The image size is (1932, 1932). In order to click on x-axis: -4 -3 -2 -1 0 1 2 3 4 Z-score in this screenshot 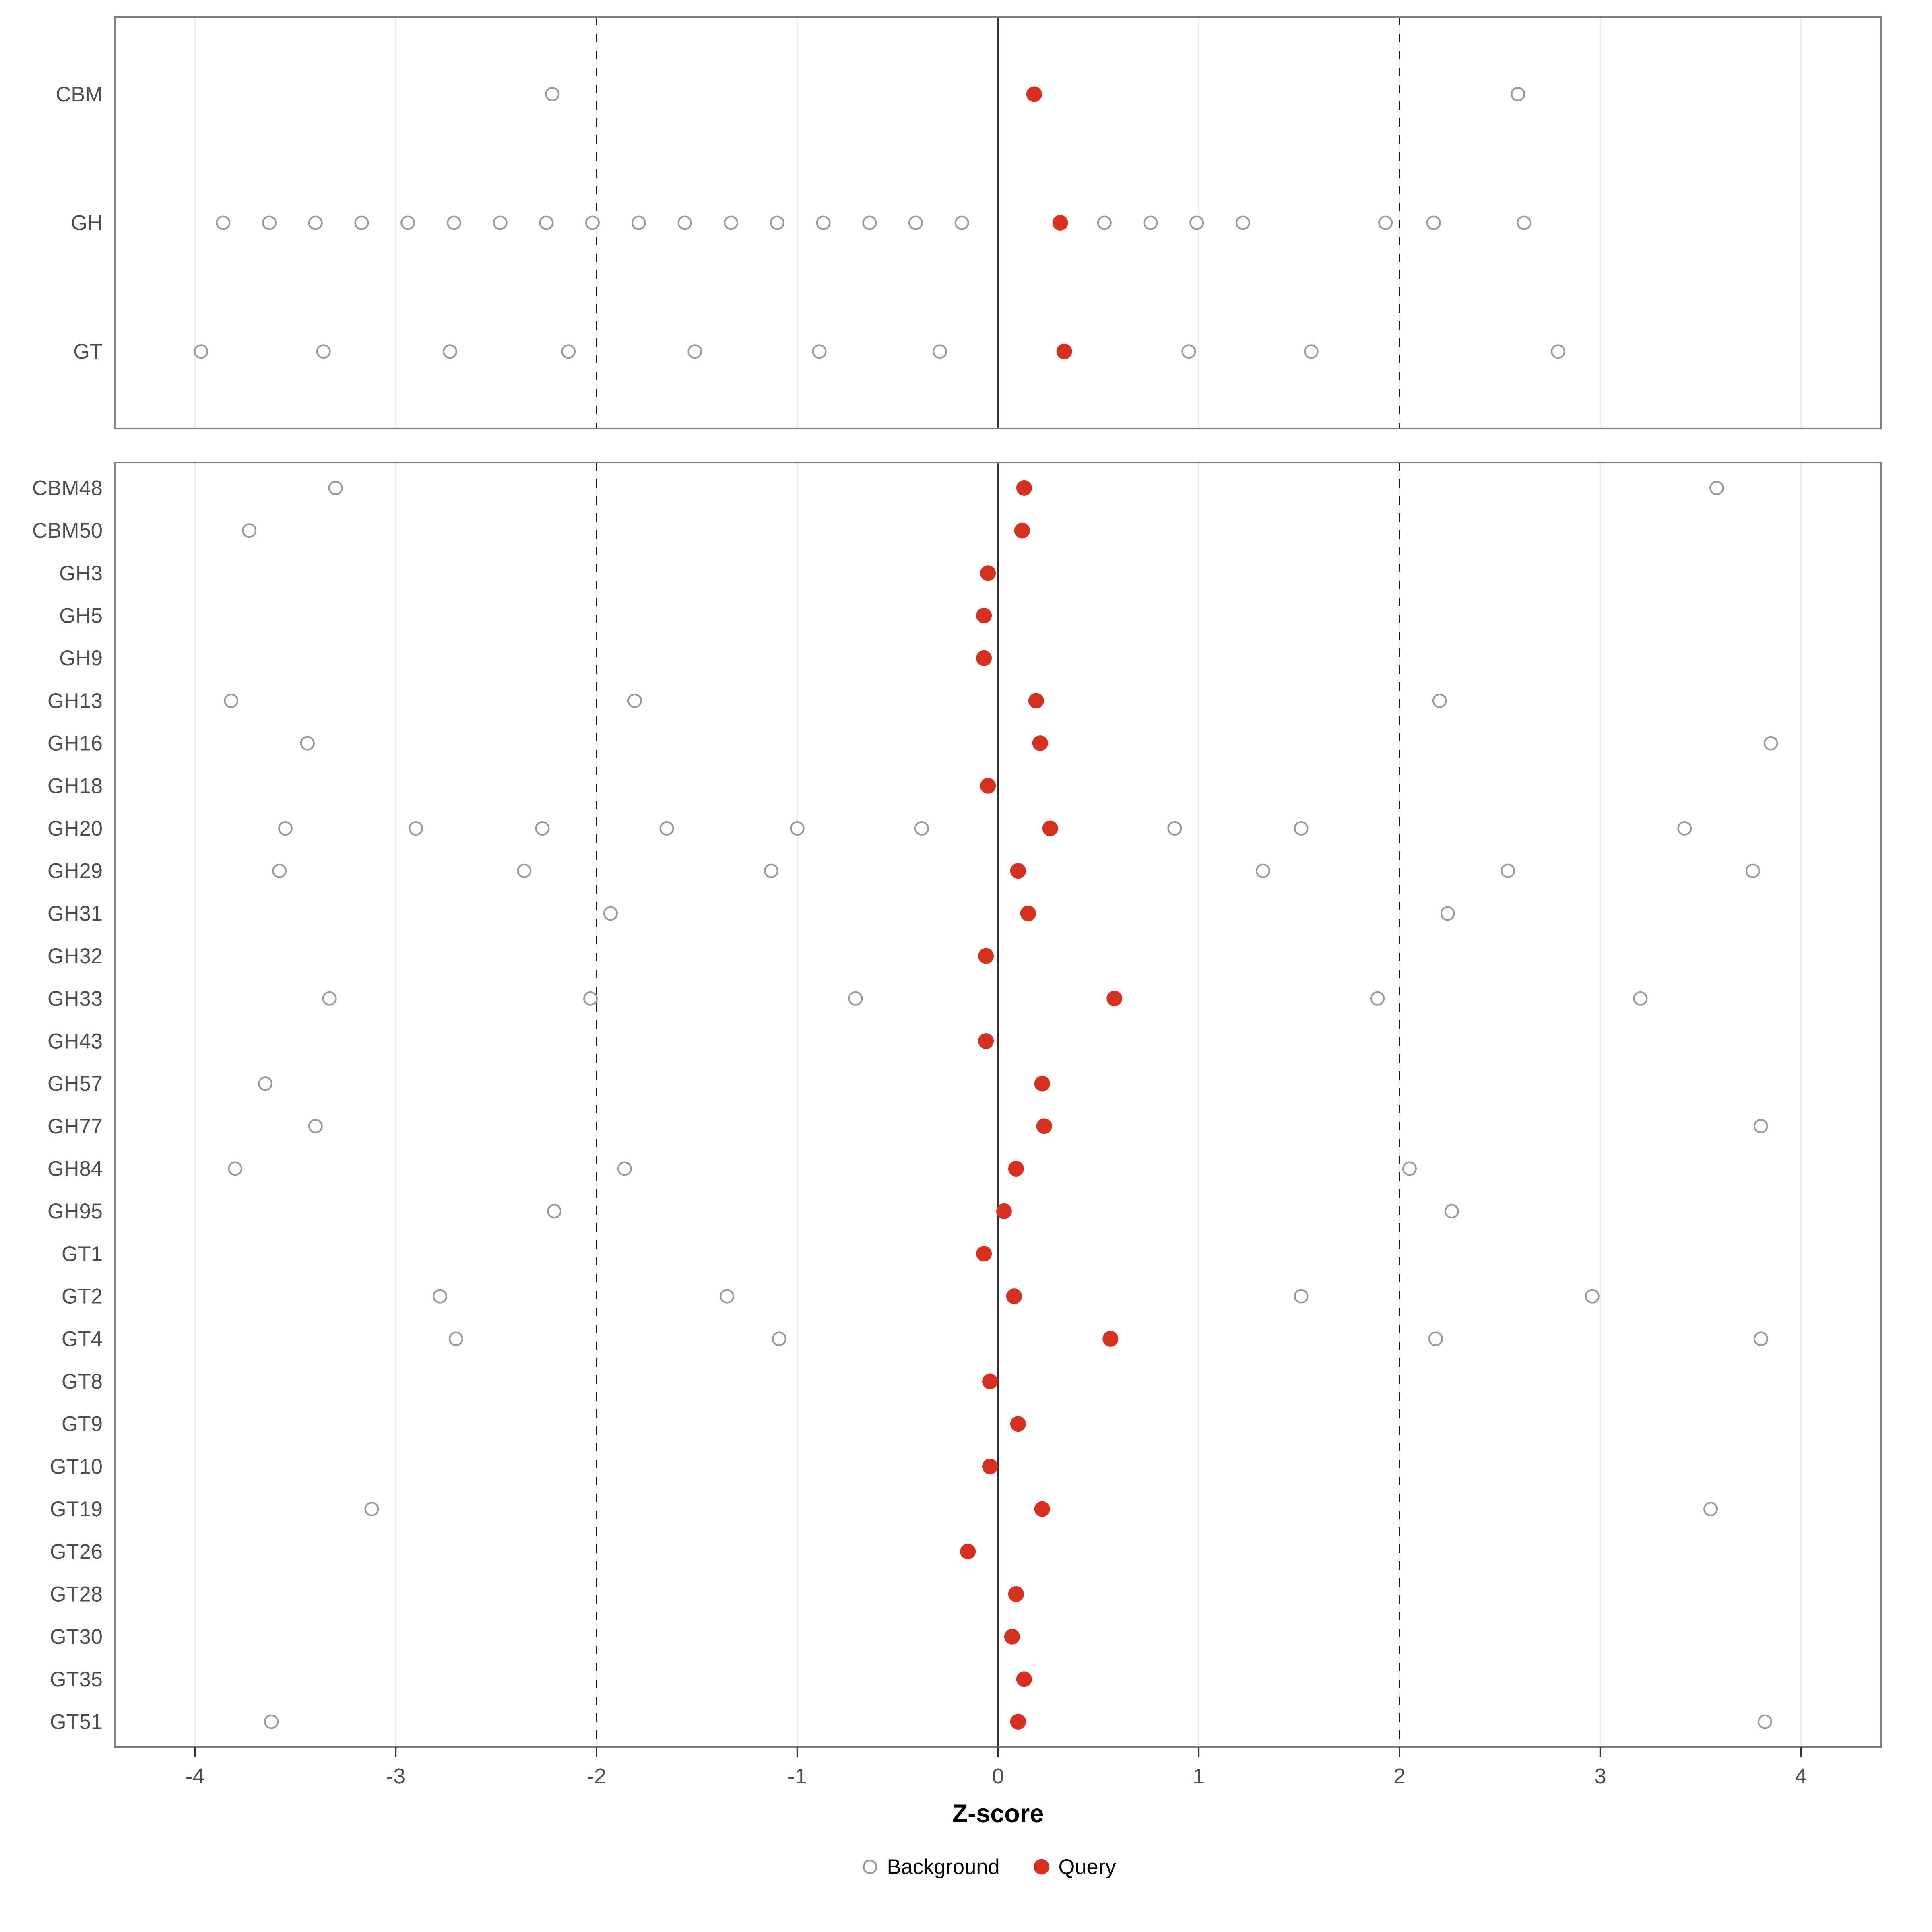, I will do `click(996, 1787)`.